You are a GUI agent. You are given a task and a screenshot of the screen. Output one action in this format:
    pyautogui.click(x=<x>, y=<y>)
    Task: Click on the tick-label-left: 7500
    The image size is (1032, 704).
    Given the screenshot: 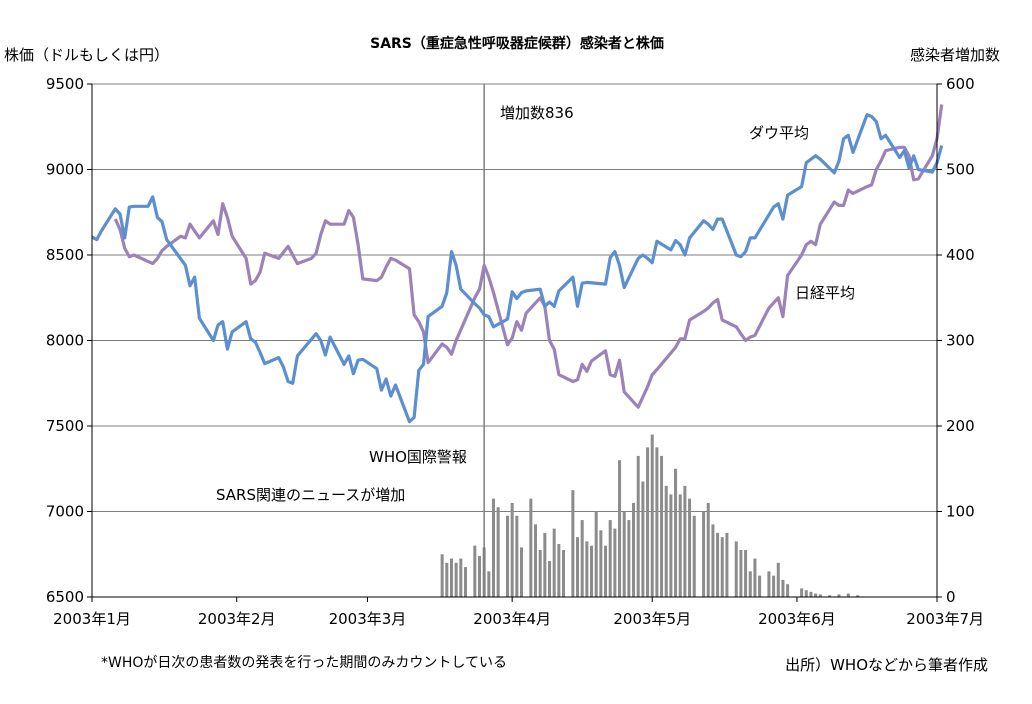 What is the action you would take?
    pyautogui.click(x=65, y=426)
    